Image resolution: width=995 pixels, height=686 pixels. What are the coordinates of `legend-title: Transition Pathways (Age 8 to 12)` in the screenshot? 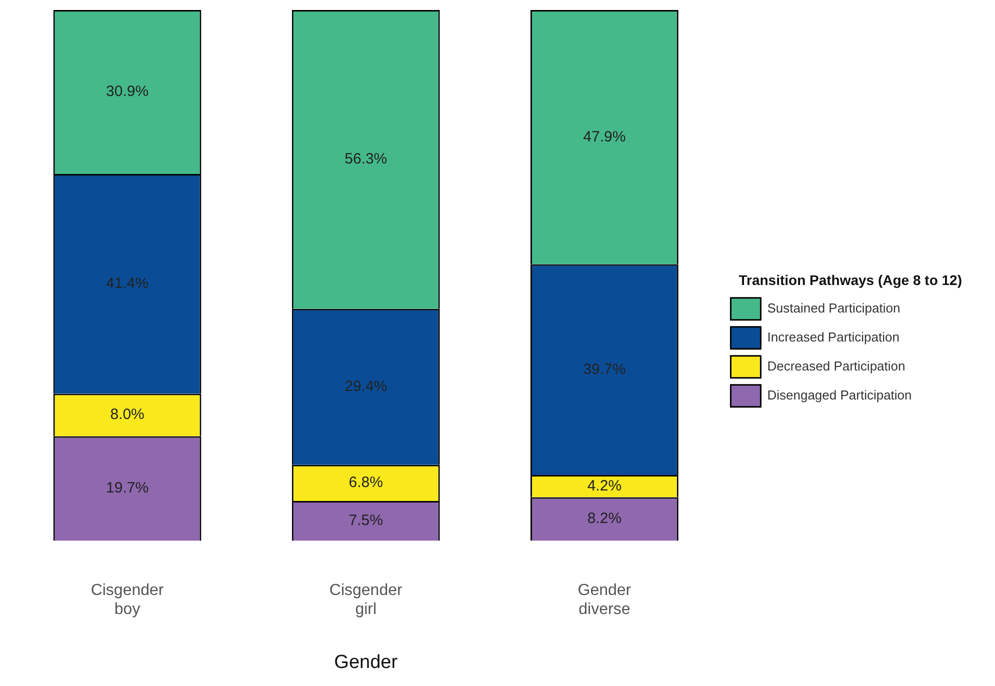 It's located at (850, 280).